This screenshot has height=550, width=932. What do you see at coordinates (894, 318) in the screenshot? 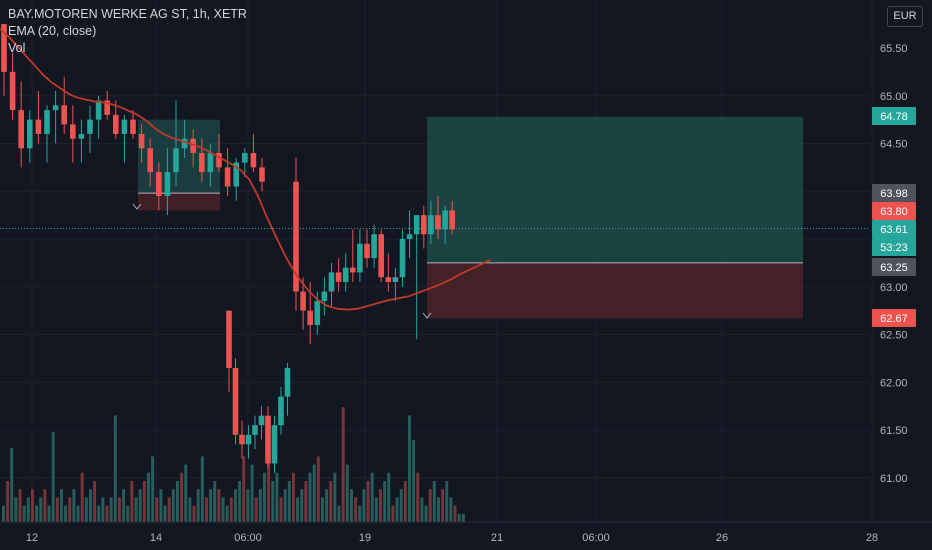
I see `price-badge-stop-loss` at bounding box center [894, 318].